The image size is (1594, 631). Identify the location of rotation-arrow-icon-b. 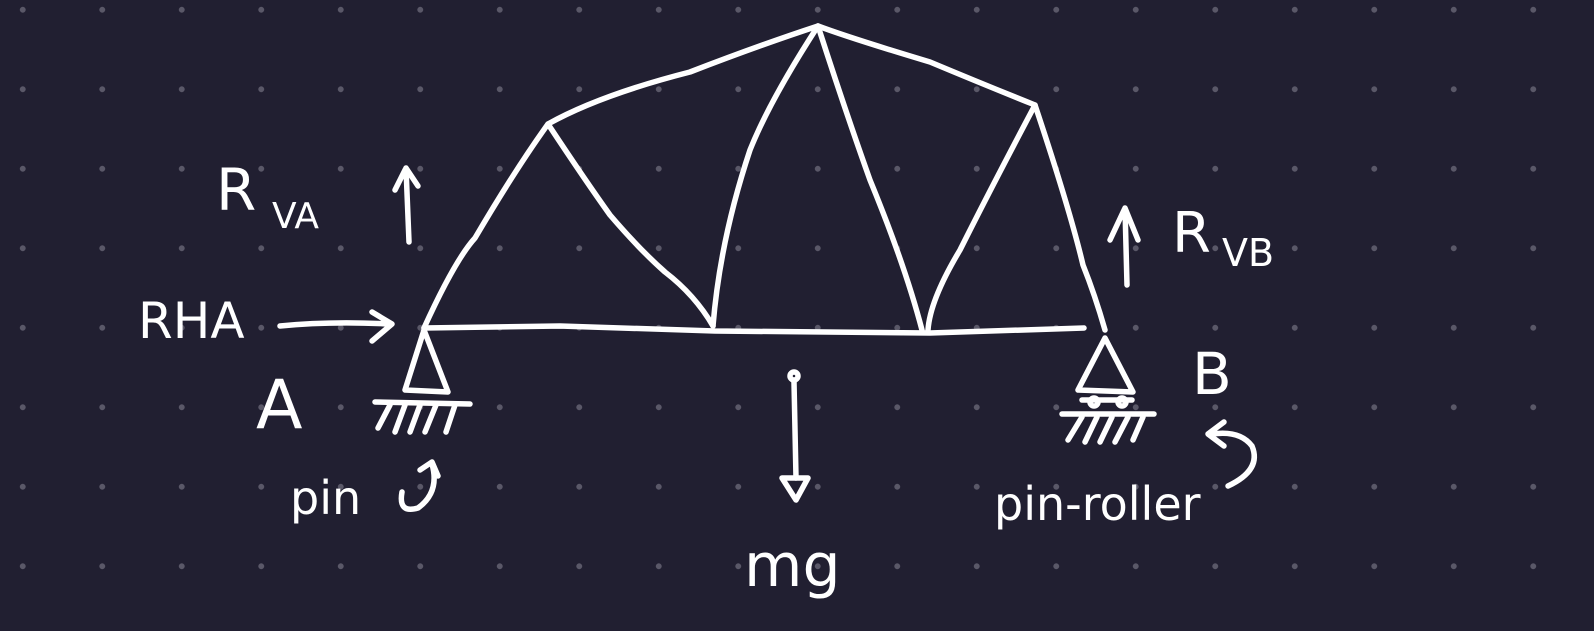
(1231, 454).